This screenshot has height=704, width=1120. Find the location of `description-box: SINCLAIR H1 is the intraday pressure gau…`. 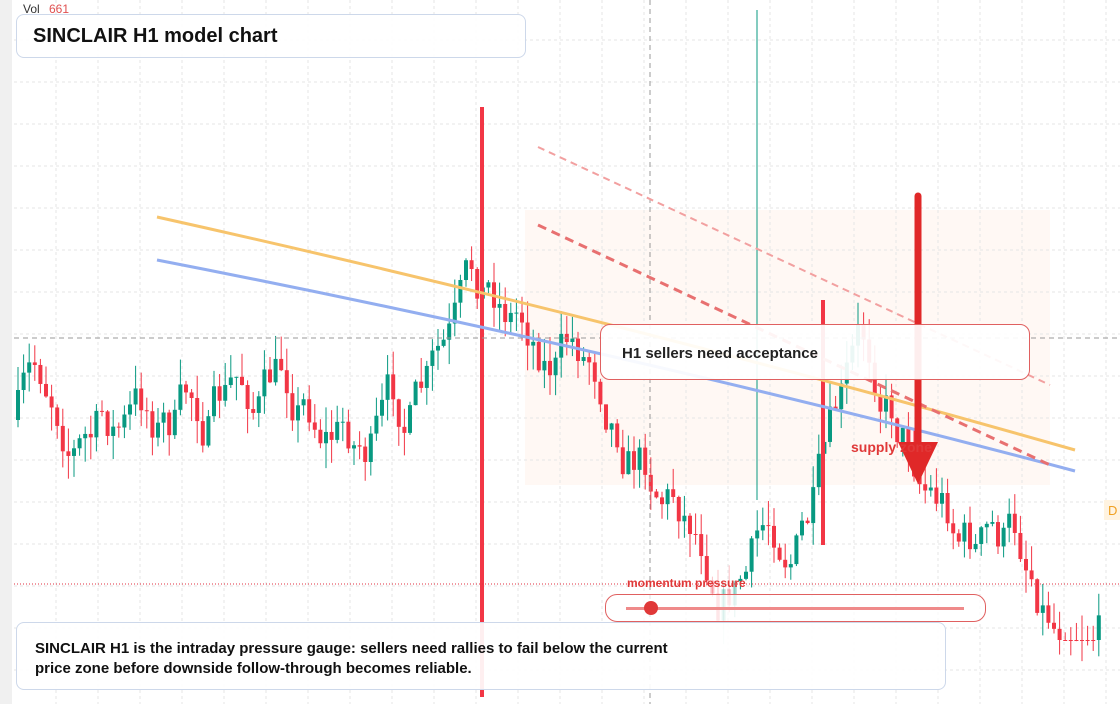

description-box: SINCLAIR H1 is the intraday pressure gau… is located at coordinates (481, 656).